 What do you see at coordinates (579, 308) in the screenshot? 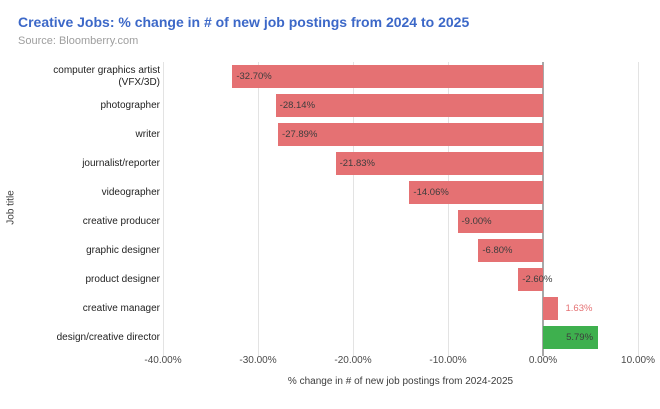
I see `bar-value-label: 1.63%` at bounding box center [579, 308].